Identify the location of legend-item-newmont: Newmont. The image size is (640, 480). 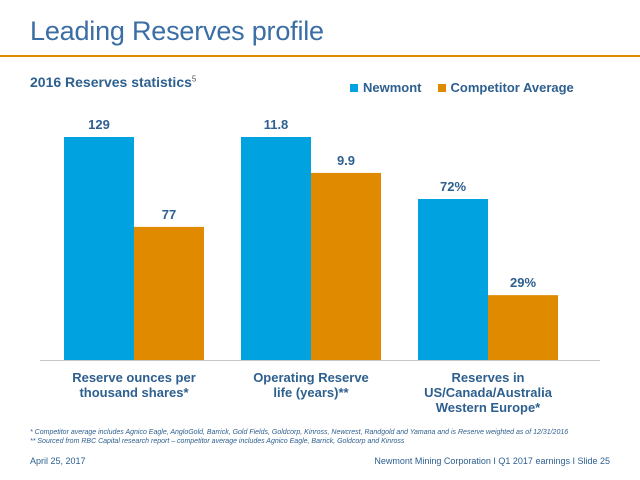
(386, 87).